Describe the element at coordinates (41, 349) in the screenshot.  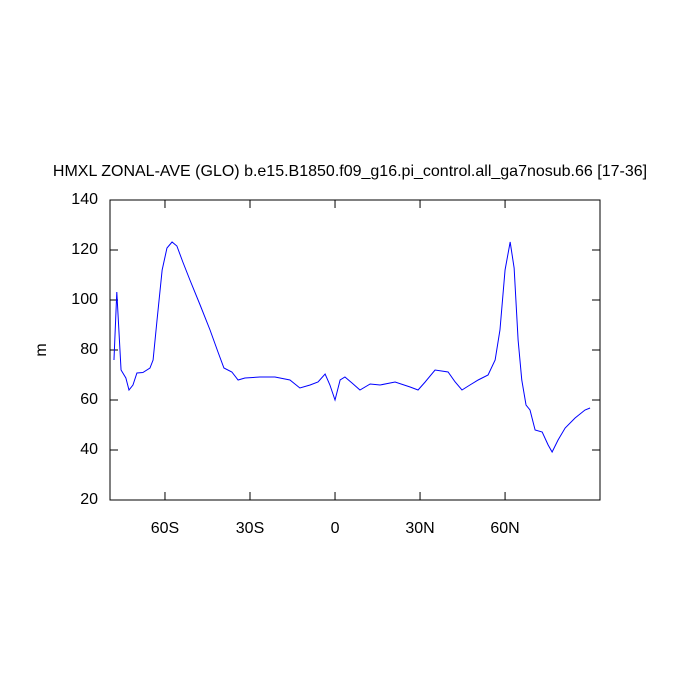
I see `y-axis-label: m` at that location.